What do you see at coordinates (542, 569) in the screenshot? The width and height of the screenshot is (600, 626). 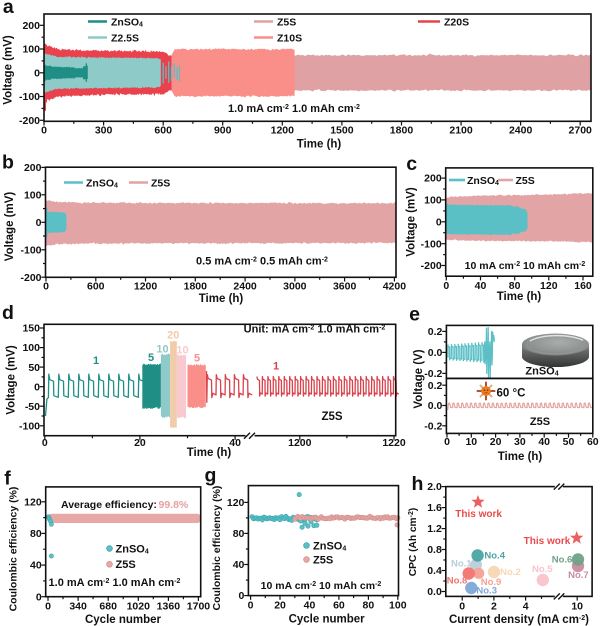 I see `svg-text: No.5` at bounding box center [542, 569].